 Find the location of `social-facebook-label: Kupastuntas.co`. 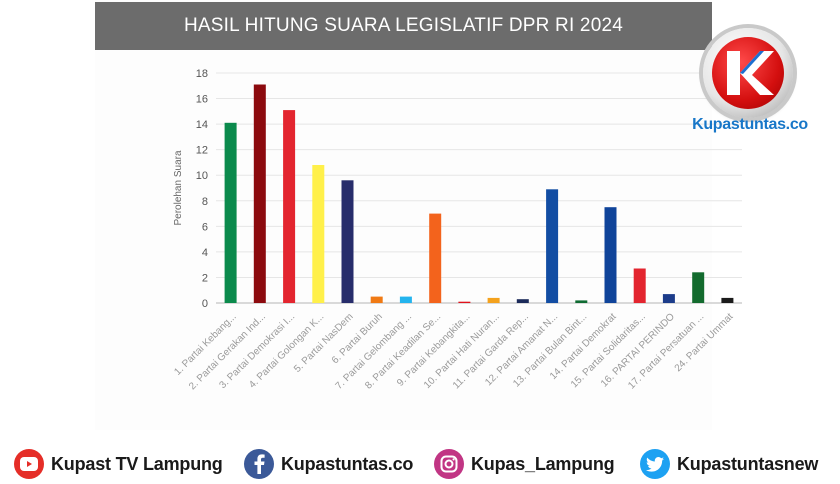

social-facebook-label: Kupastuntas.co is located at coordinates (347, 463).